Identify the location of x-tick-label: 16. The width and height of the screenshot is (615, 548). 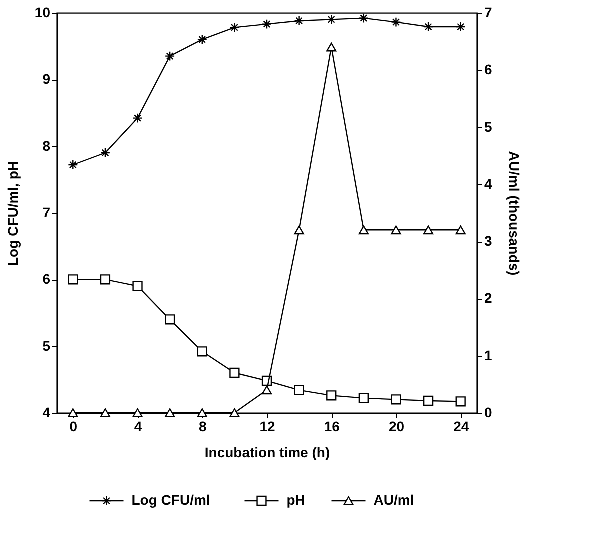
(332, 426).